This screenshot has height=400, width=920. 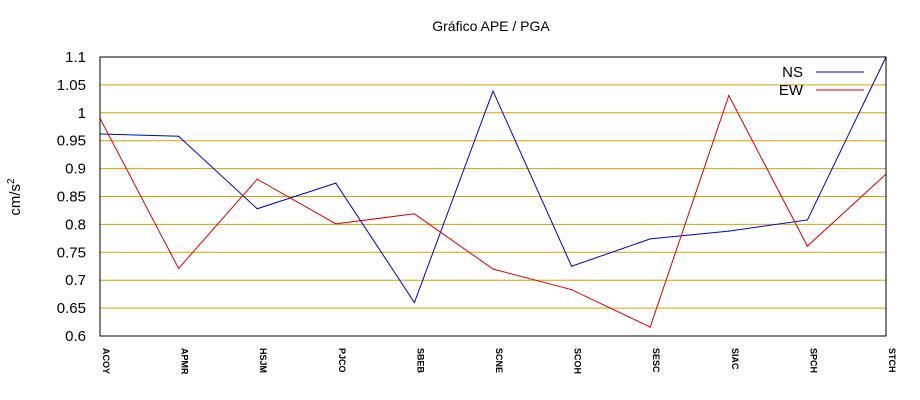 I want to click on x-tick-label: SPCH, so click(x=813, y=360).